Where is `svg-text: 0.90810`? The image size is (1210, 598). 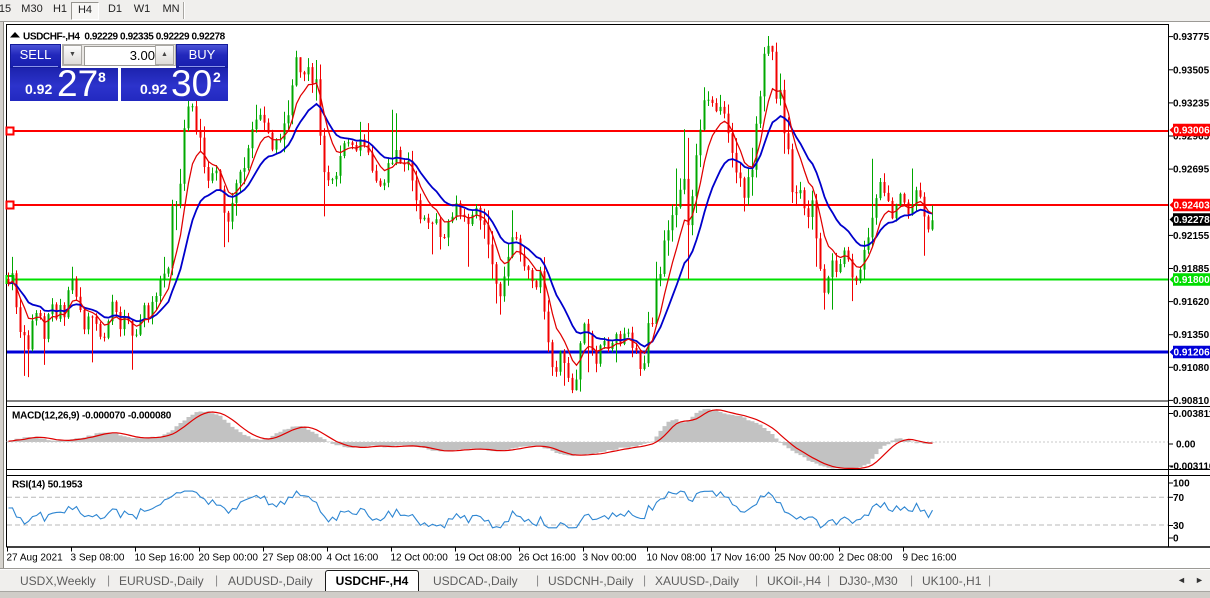 svg-text: 0.90810 is located at coordinates (1191, 401).